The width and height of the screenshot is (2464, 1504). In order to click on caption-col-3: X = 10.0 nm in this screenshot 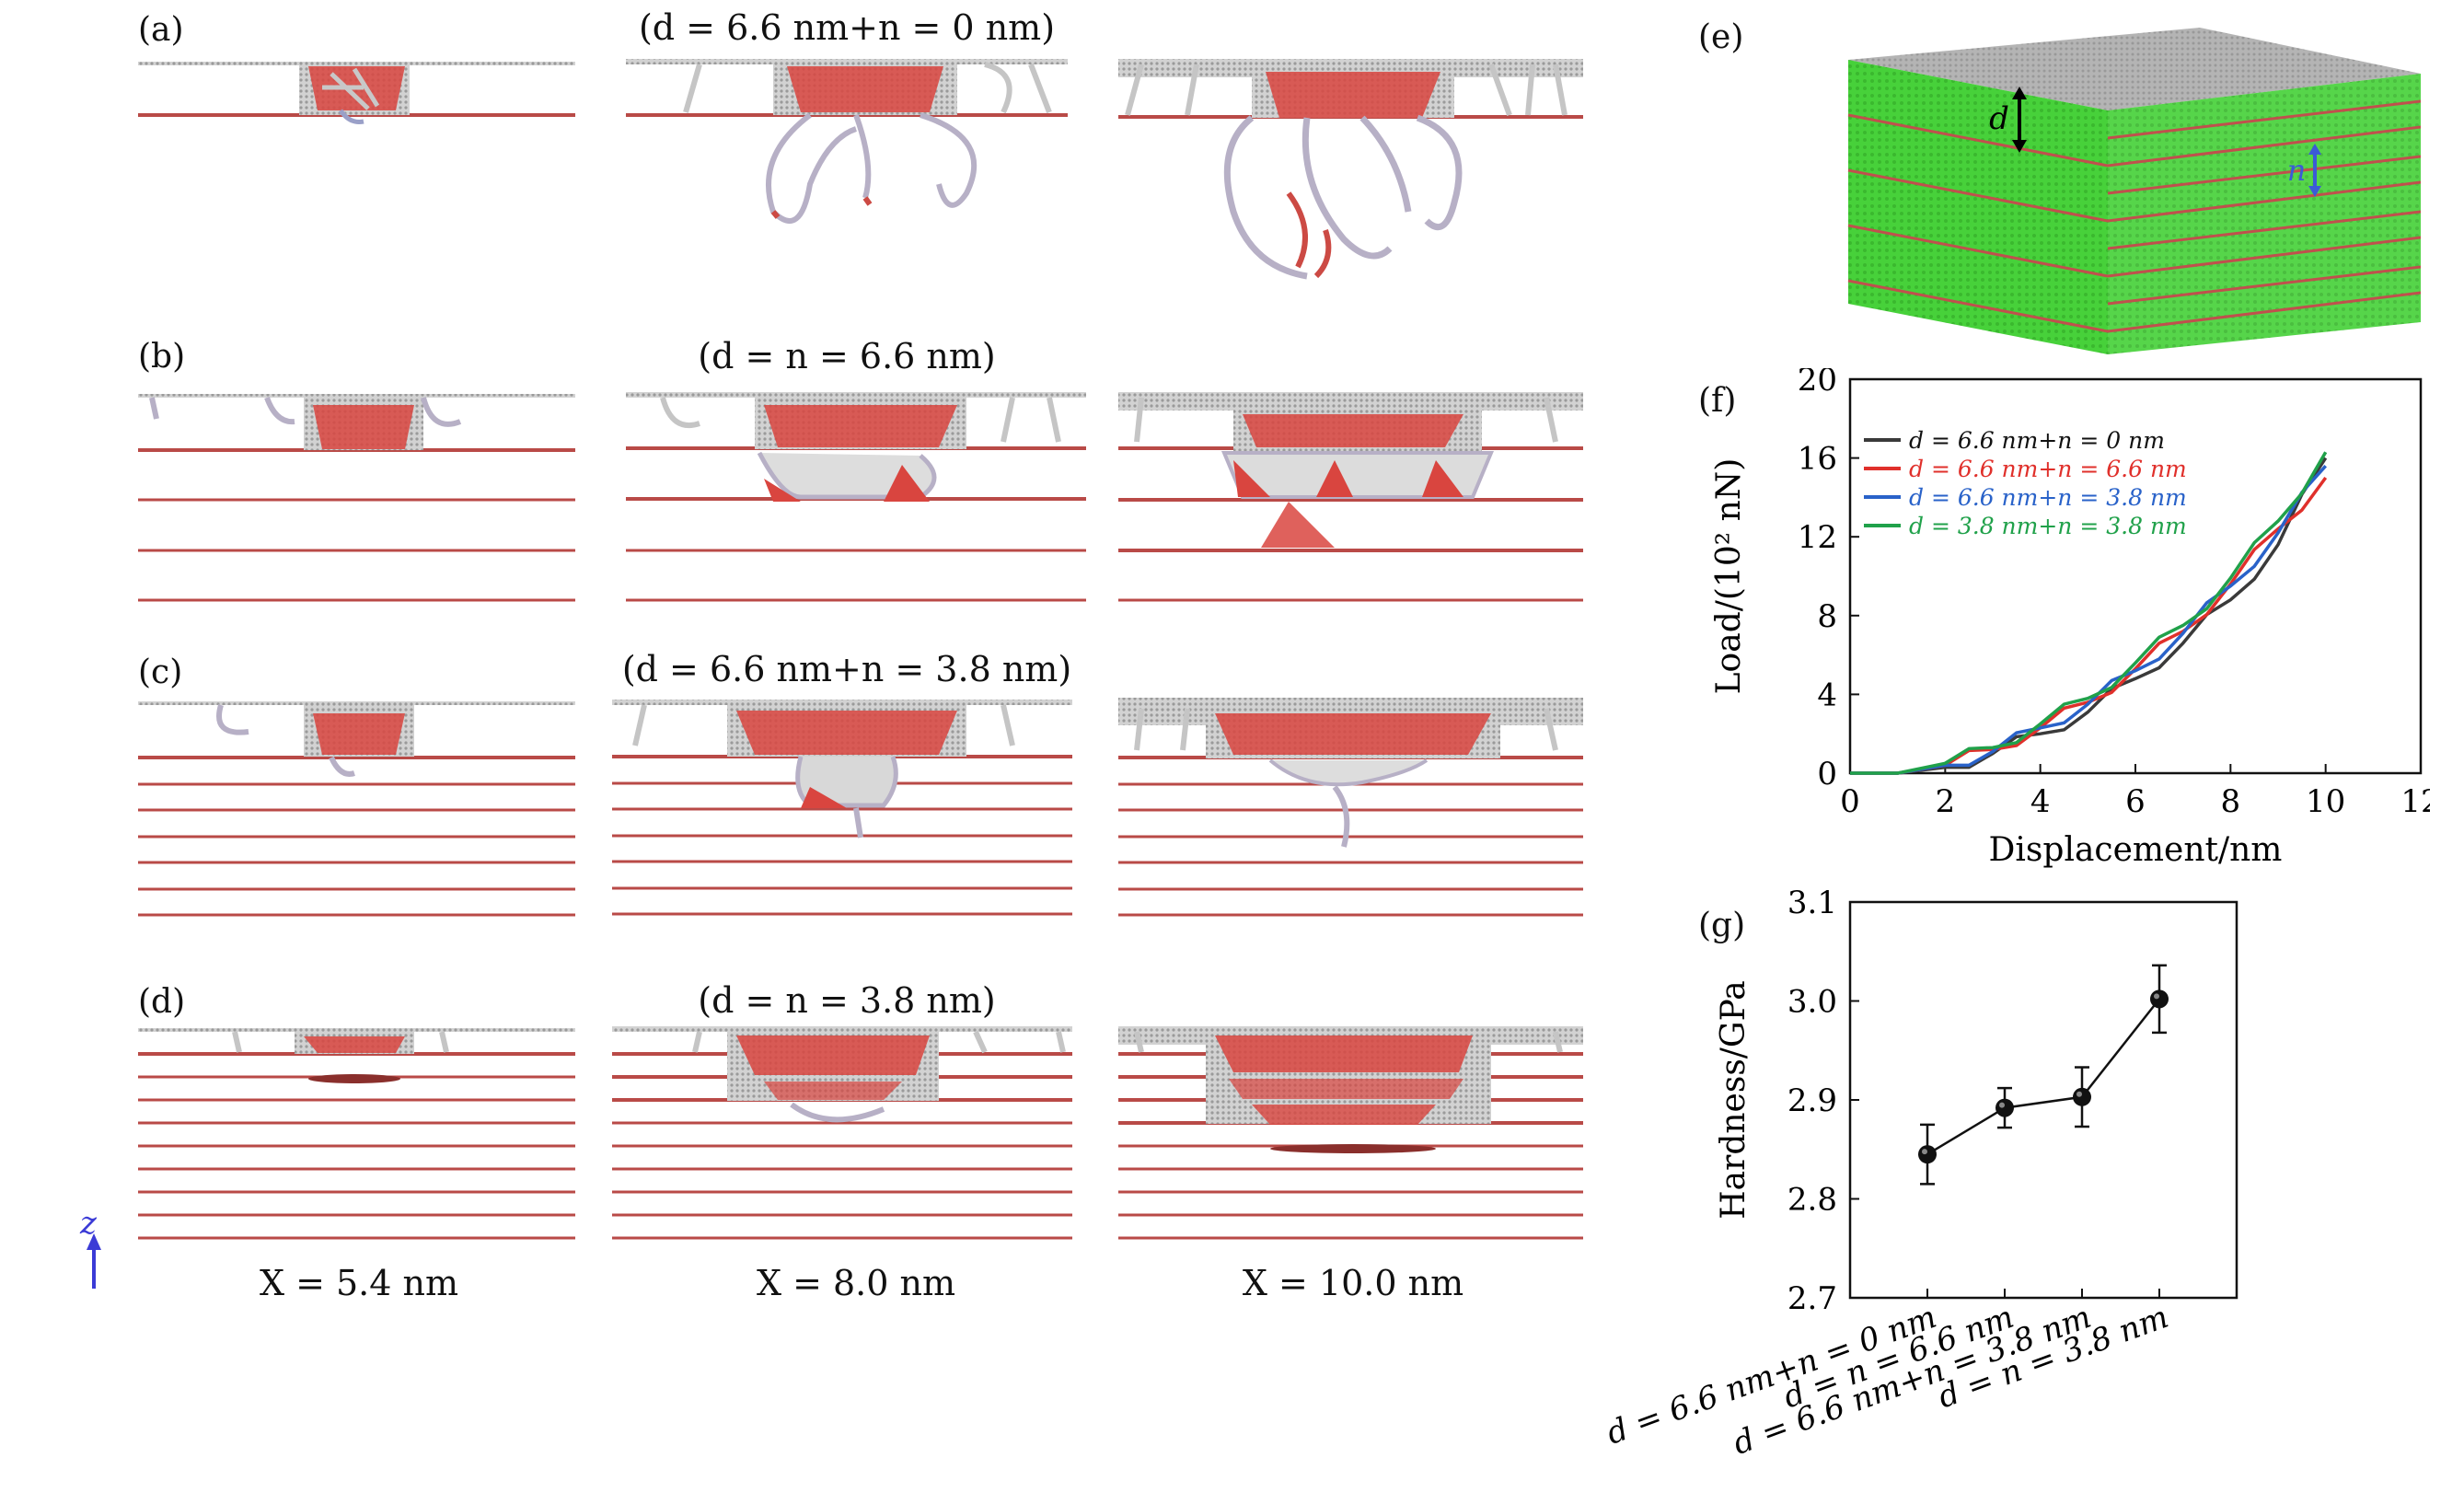, I will do `click(1353, 1283)`.